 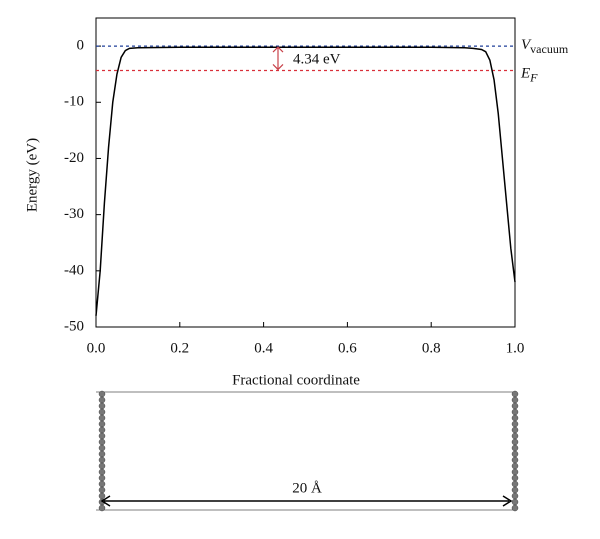 I want to click on label-main: E, so click(x=525, y=74).